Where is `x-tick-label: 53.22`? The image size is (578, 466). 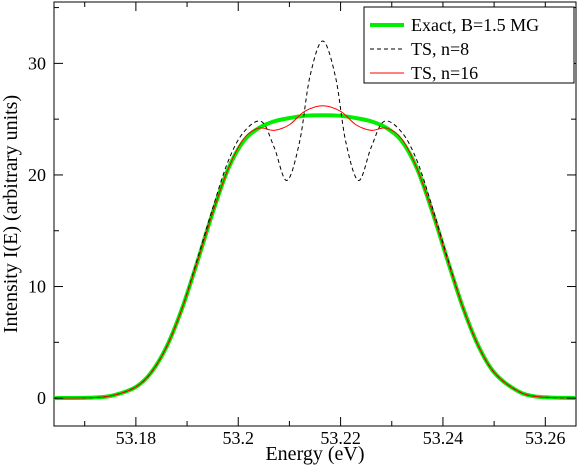
x-tick-label: 53.22 is located at coordinates (340, 438).